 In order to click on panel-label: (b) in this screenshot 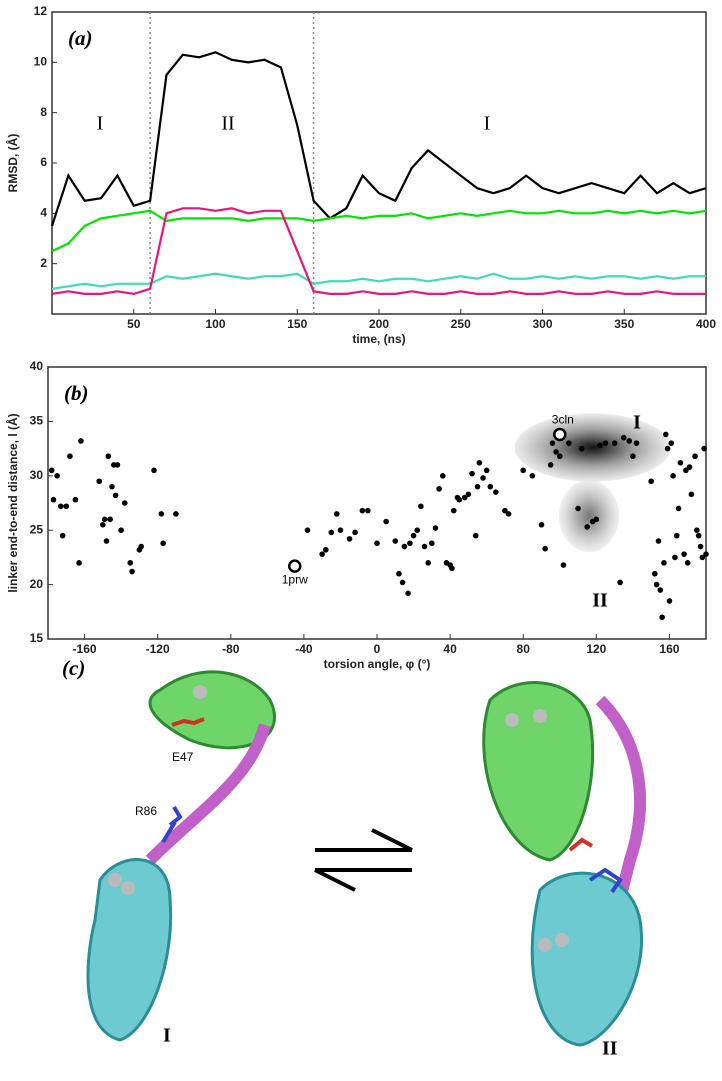, I will do `click(76, 393)`.